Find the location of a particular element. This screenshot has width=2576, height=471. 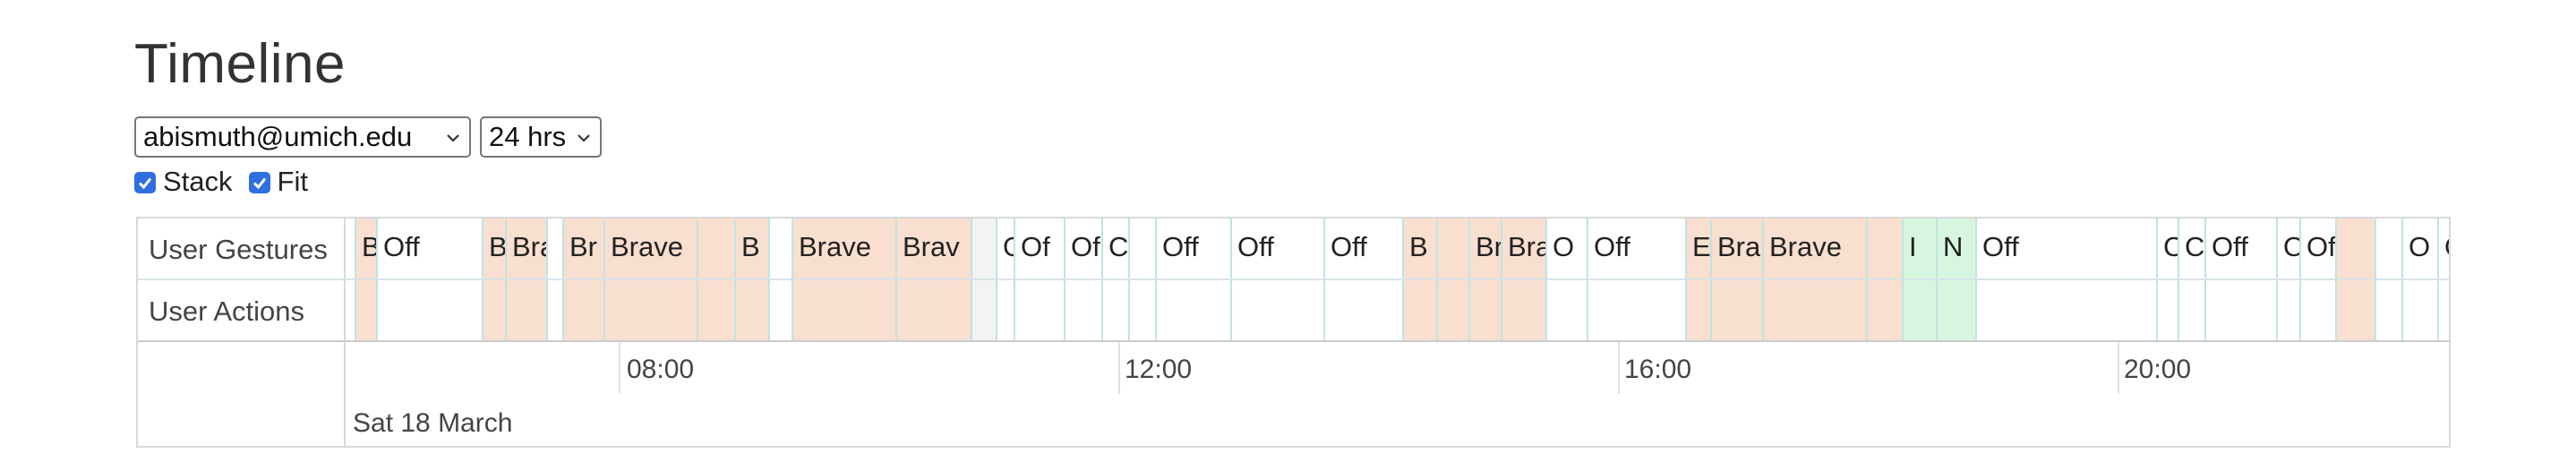

timeline-segment: N is located at coordinates (1956, 280).